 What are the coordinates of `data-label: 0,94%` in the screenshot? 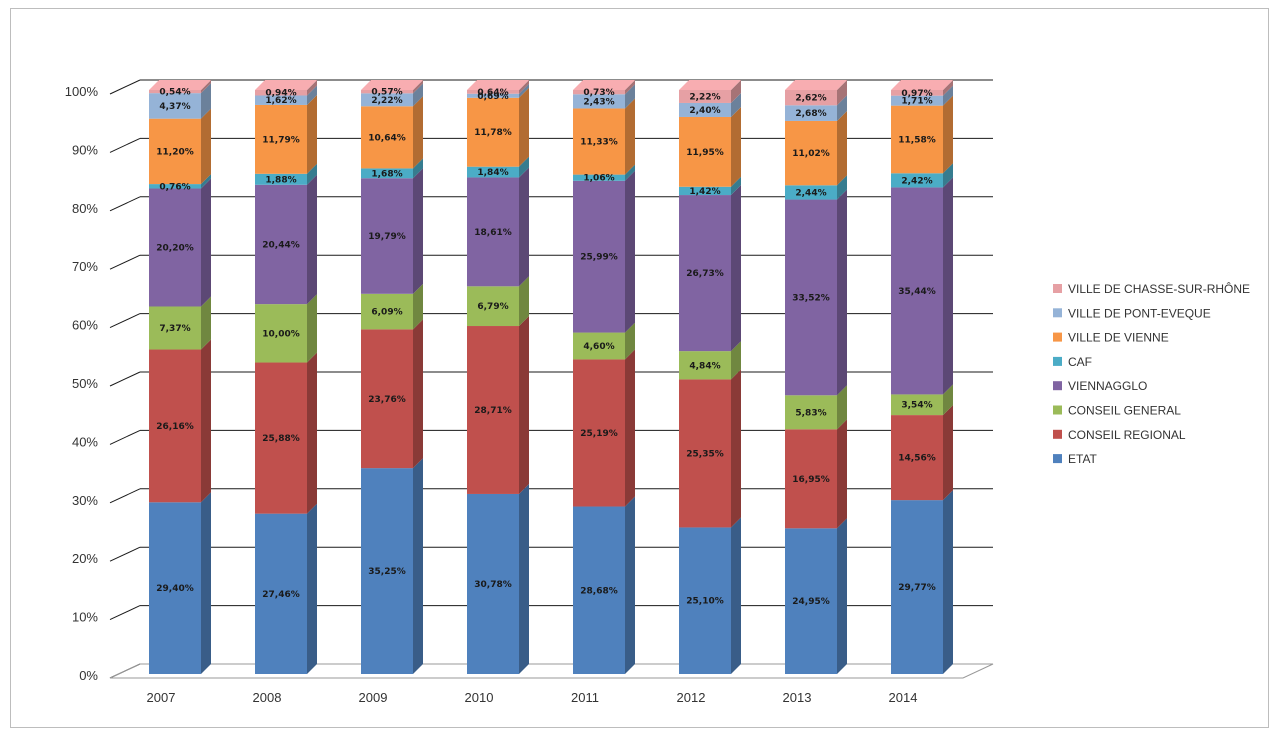 It's located at (280, 94).